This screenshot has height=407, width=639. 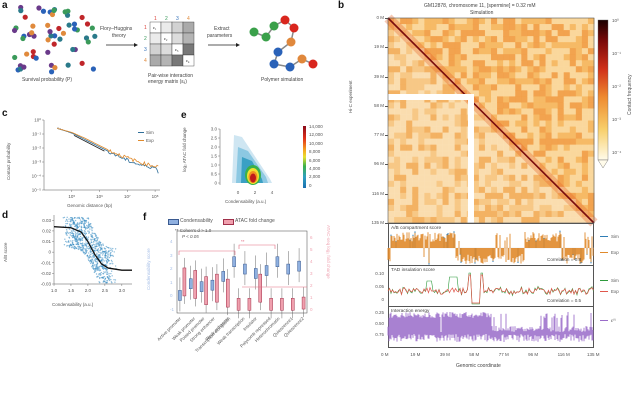 What do you see at coordinates (108, 148) in the screenshot?
I see `series-line-exp` at bounding box center [108, 148].